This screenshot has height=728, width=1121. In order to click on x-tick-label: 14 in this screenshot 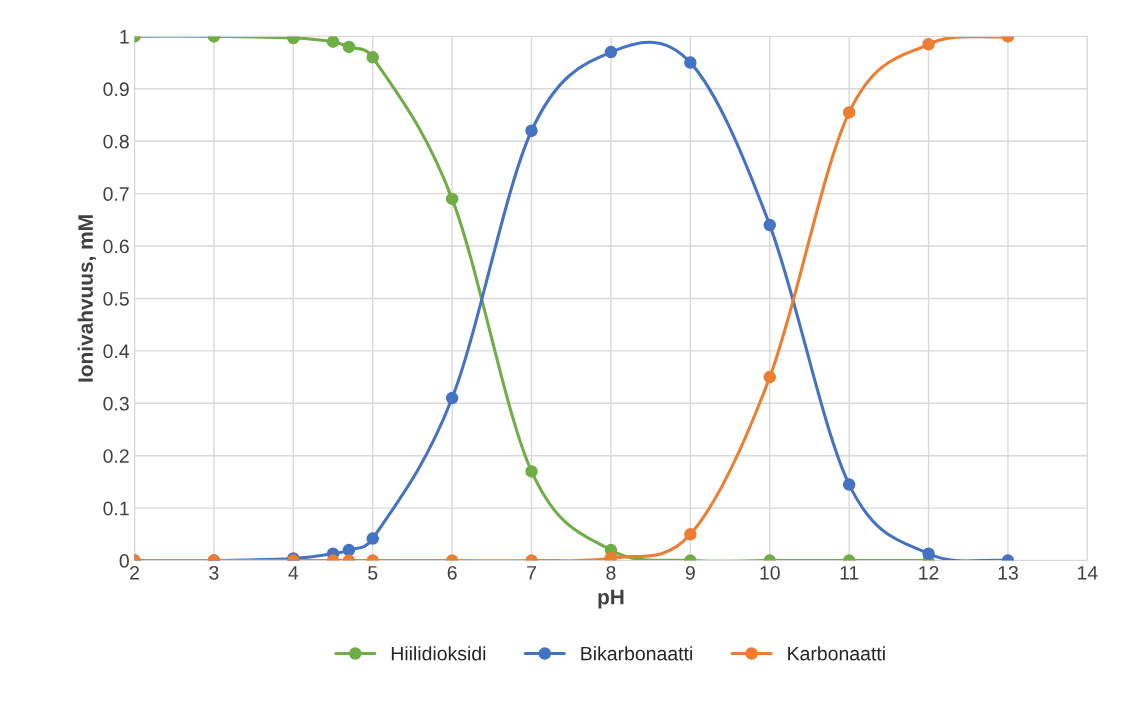, I will do `click(1088, 573)`.